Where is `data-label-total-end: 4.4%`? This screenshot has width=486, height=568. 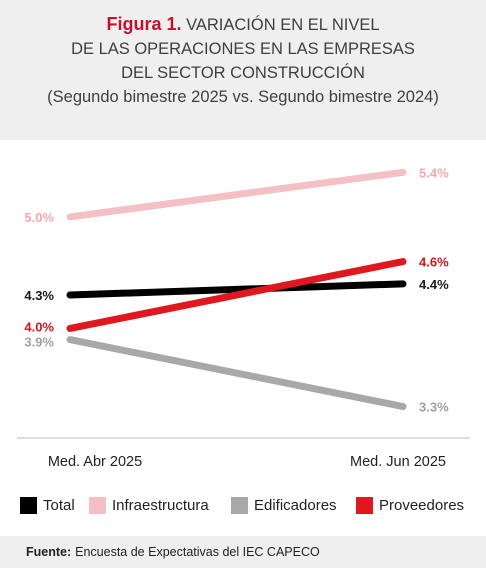
data-label-total-end: 4.4% is located at coordinates (434, 284).